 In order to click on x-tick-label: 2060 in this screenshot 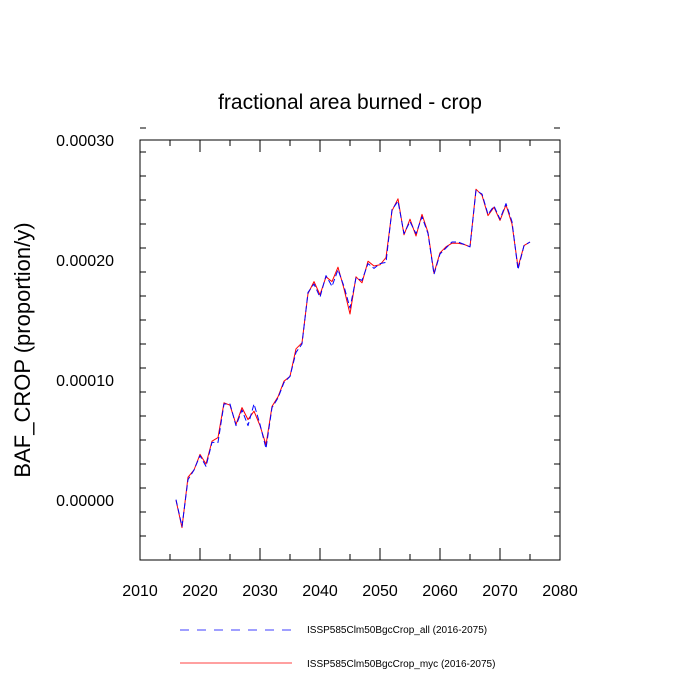, I will do `click(440, 591)`.